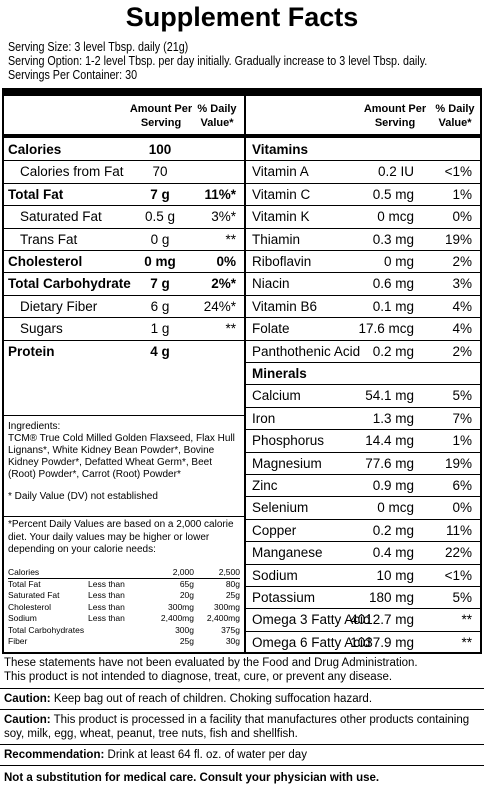 This screenshot has width=484, height=790. Describe the element at coordinates (230, 629) in the screenshot. I see `footnote-value: 375g` at that location.